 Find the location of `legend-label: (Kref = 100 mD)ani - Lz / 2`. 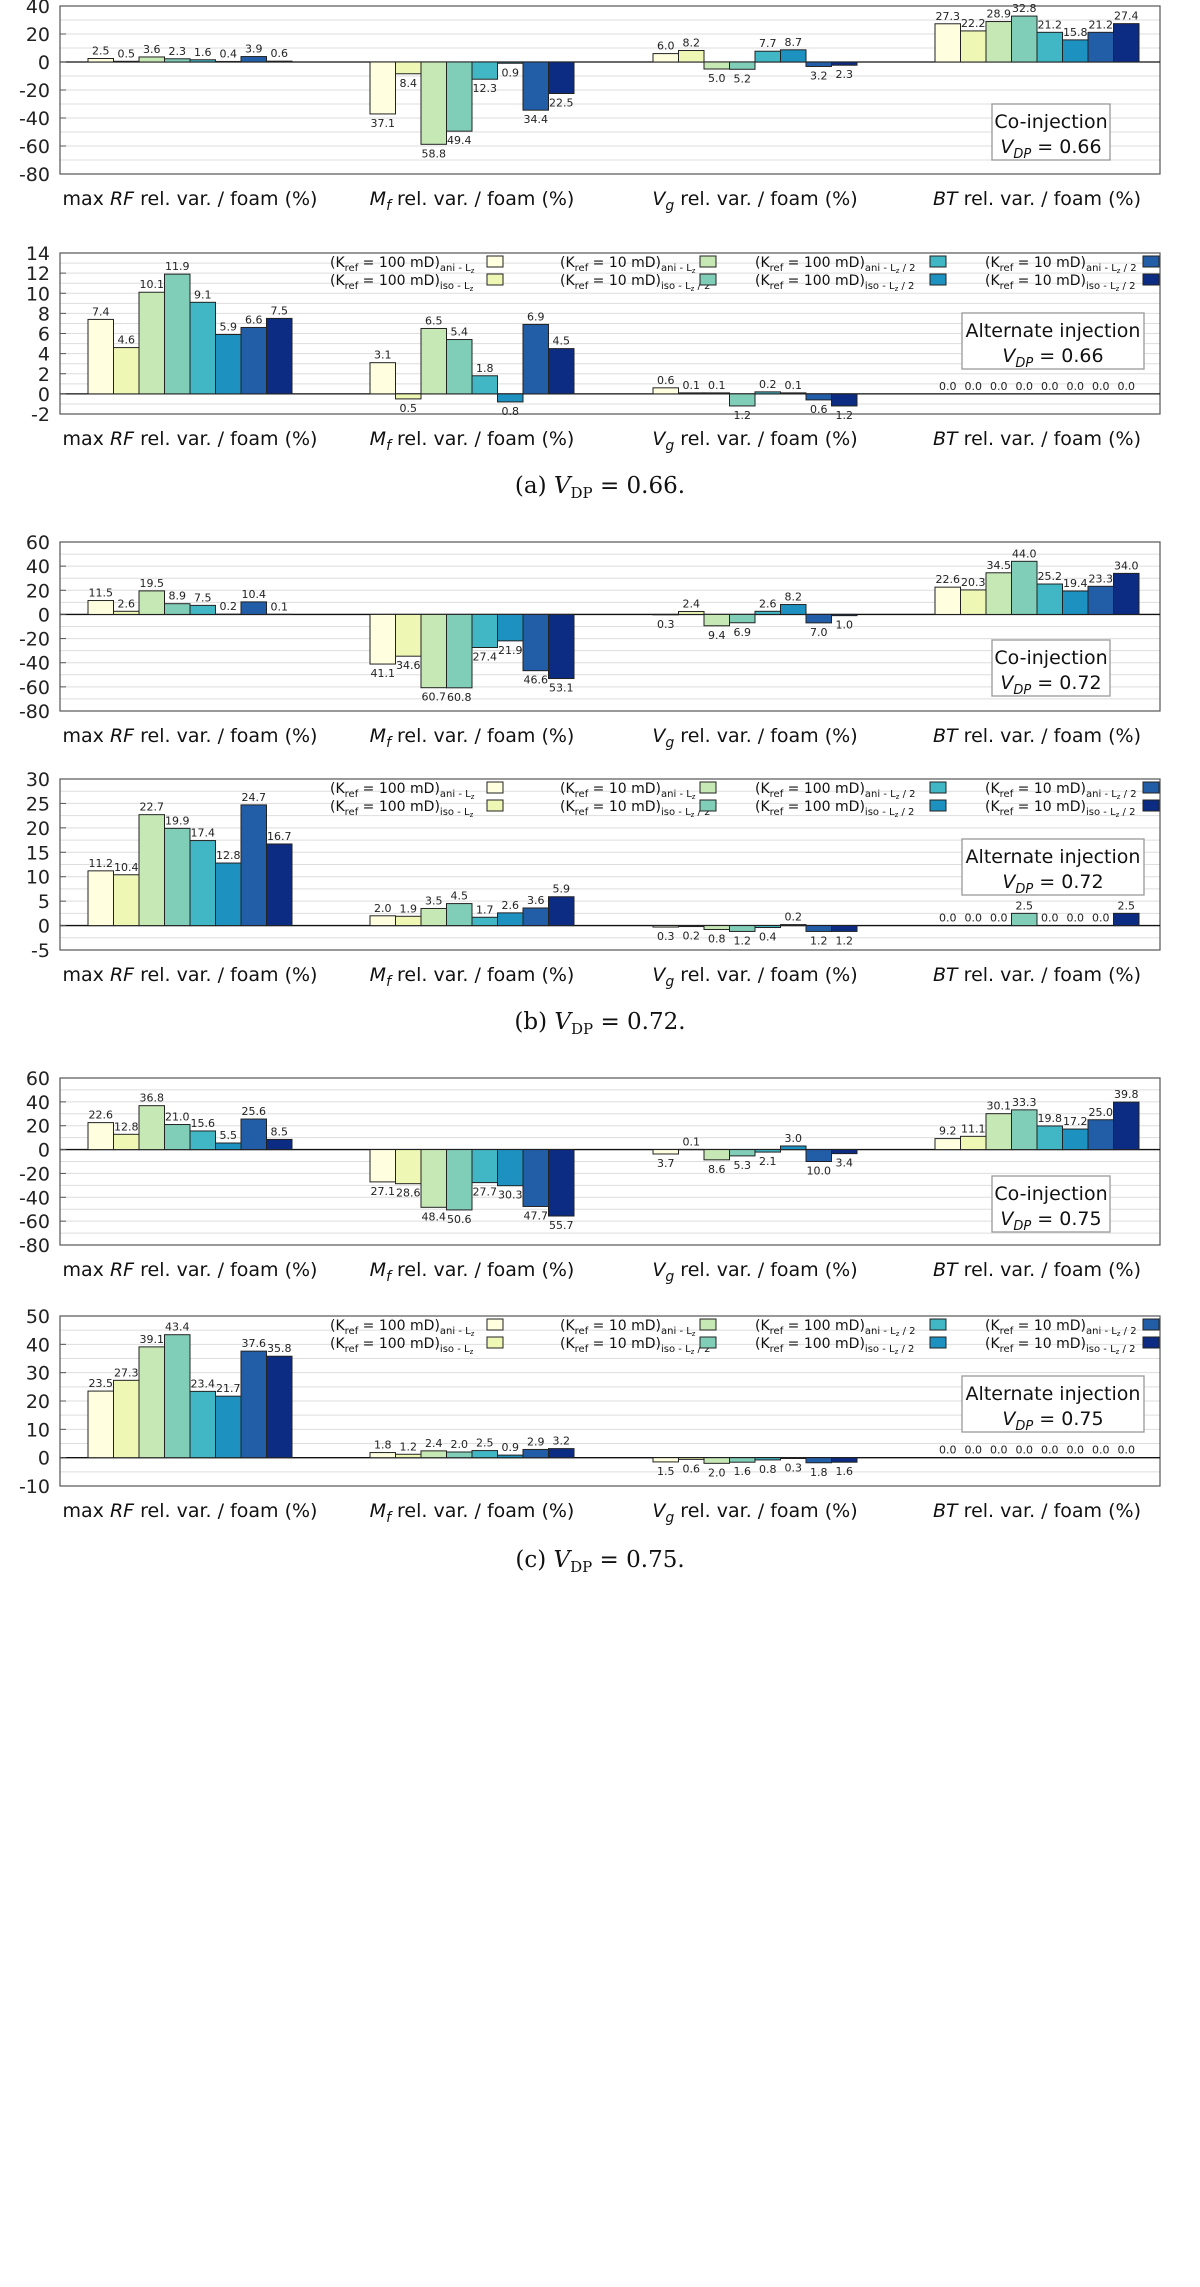

legend-label: (Kref = 100 mD)ani - Lz / 2 is located at coordinates (835, 1328).